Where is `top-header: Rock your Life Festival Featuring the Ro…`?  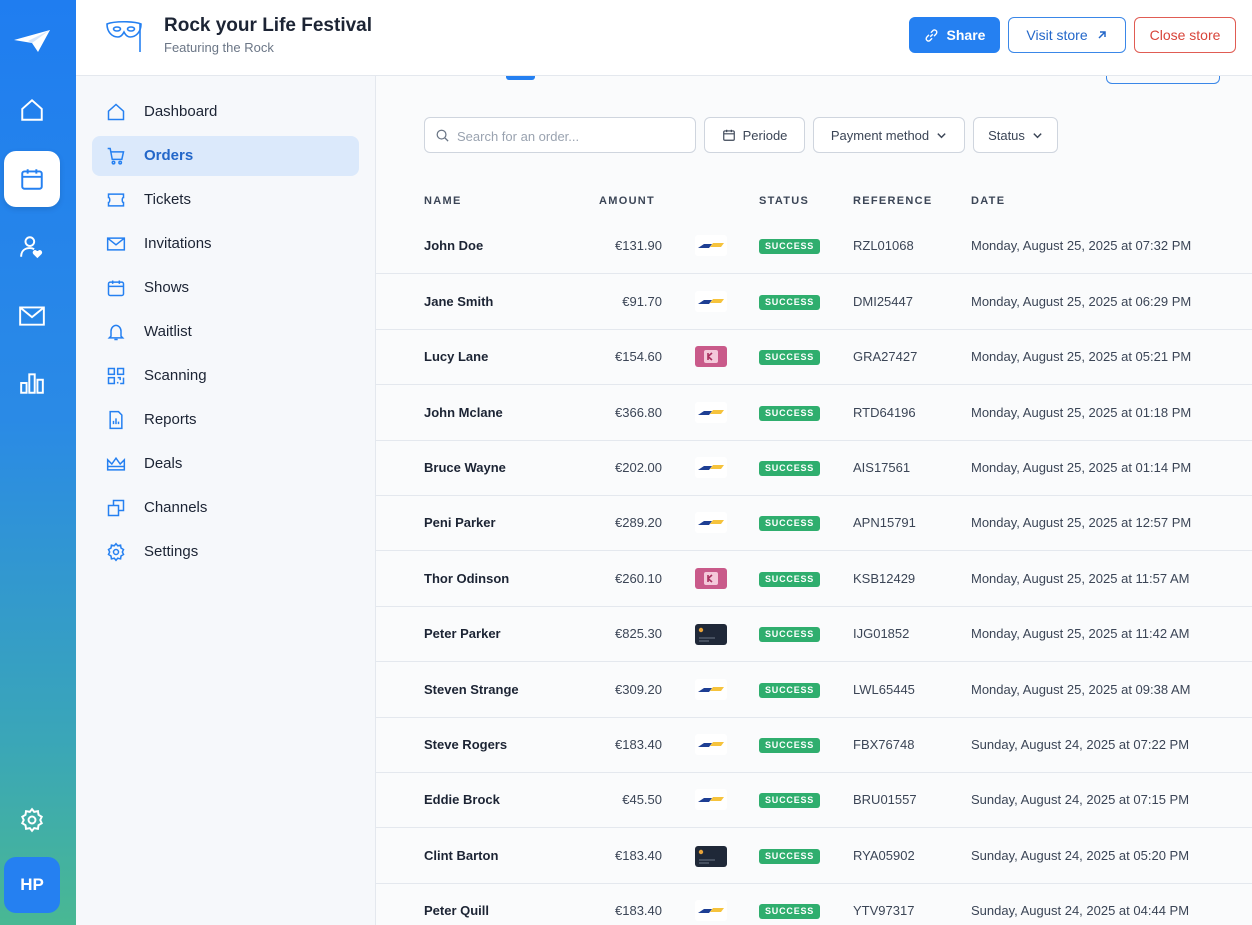 top-header: Rock your Life Festival Featuring the Ro… is located at coordinates (664, 38).